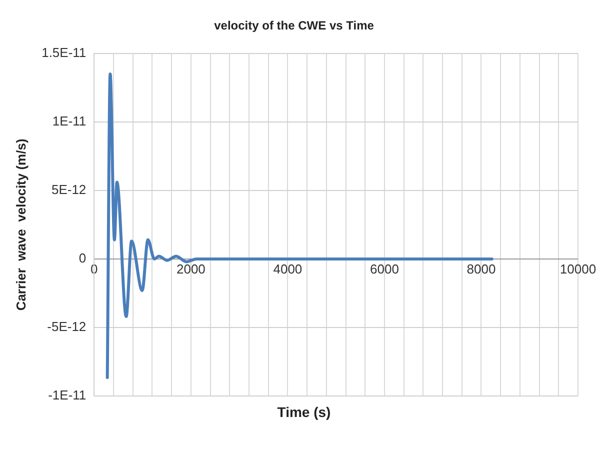  What do you see at coordinates (578, 268) in the screenshot?
I see `x-tick-label: 10000` at bounding box center [578, 268].